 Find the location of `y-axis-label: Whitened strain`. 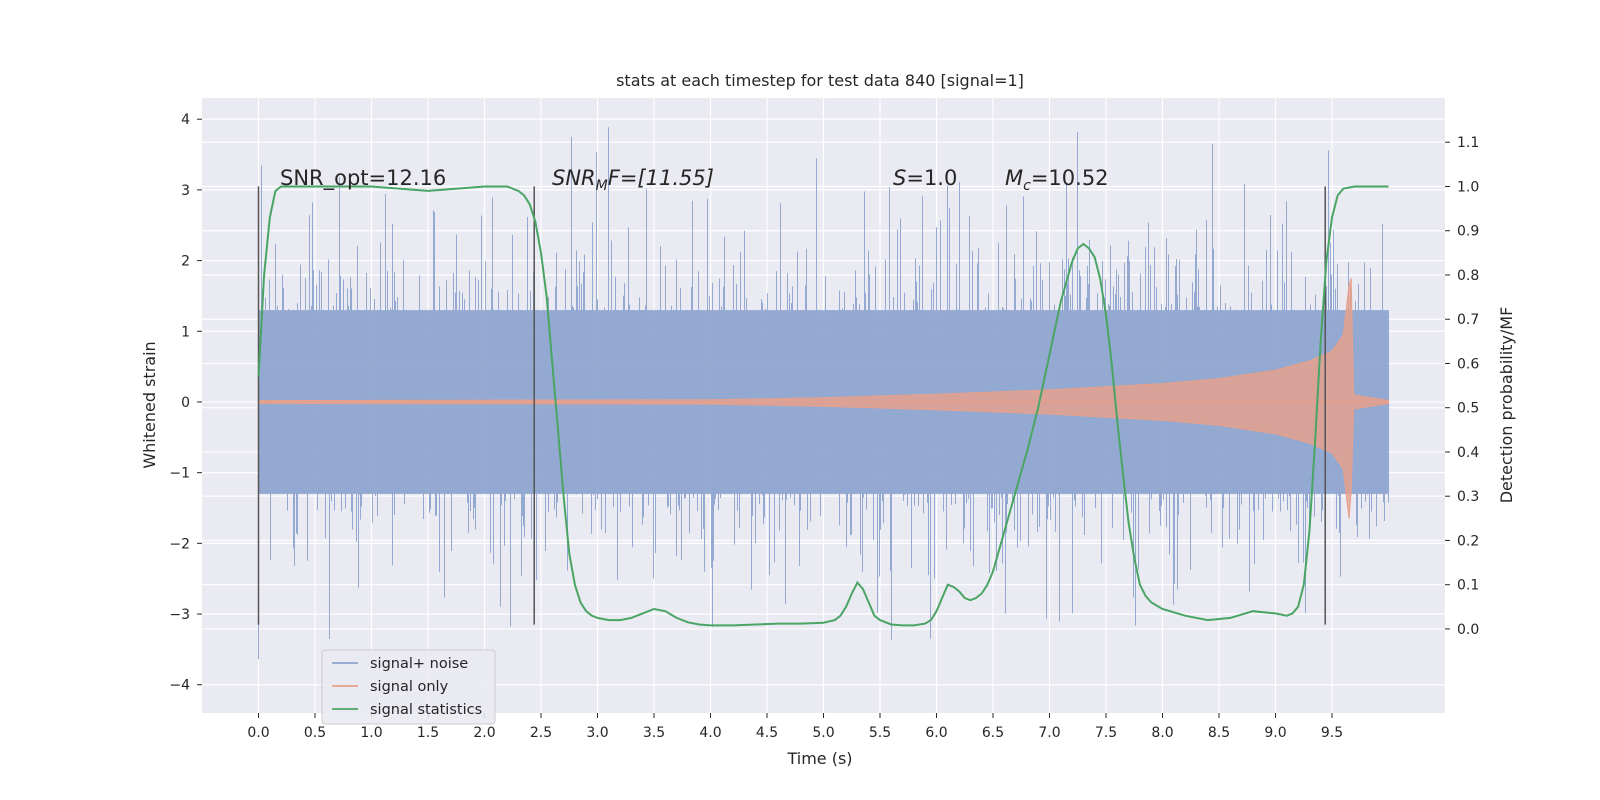

y-axis-label: Whitened strain is located at coordinates (149, 404).